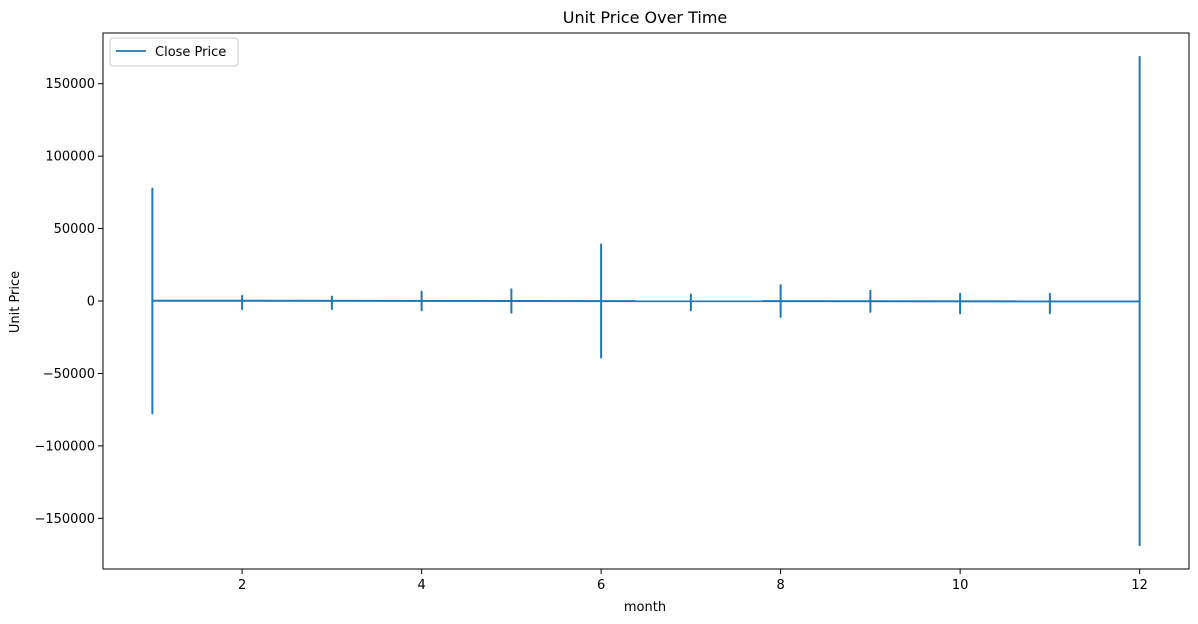 The width and height of the screenshot is (1198, 624). Describe the element at coordinates (70, 157) in the screenshot. I see `y-tick-label: 100000` at that location.